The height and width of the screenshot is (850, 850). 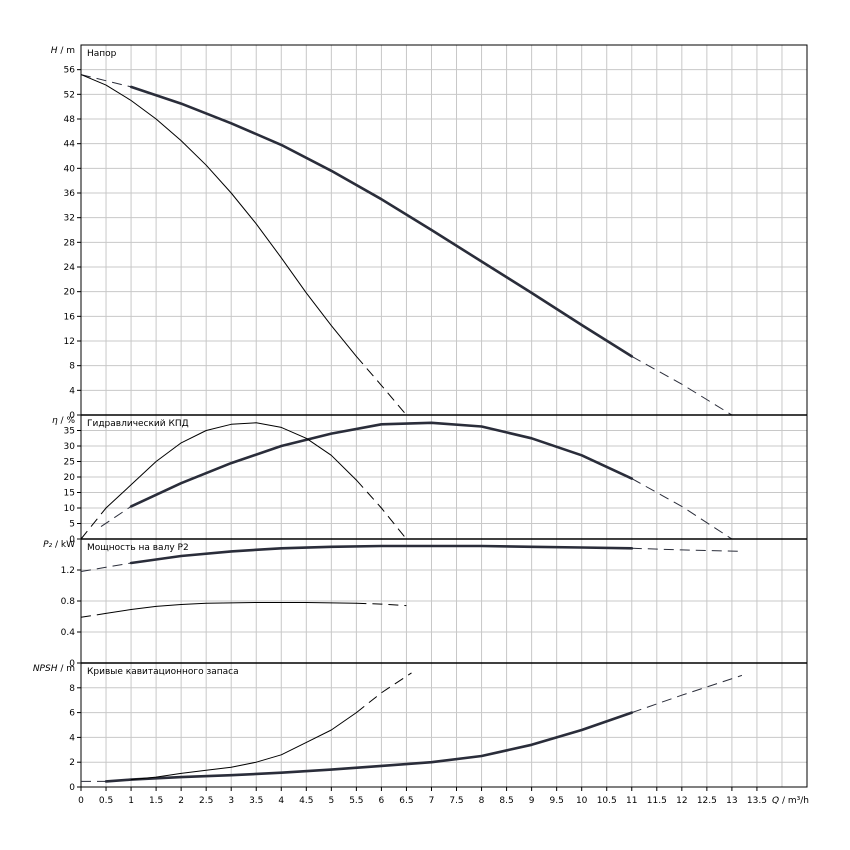 I want to click on panel-efficiency: 0 5 10 15 20 25 30 35 Гидравлический КПД η / %, so click(x=430, y=479).